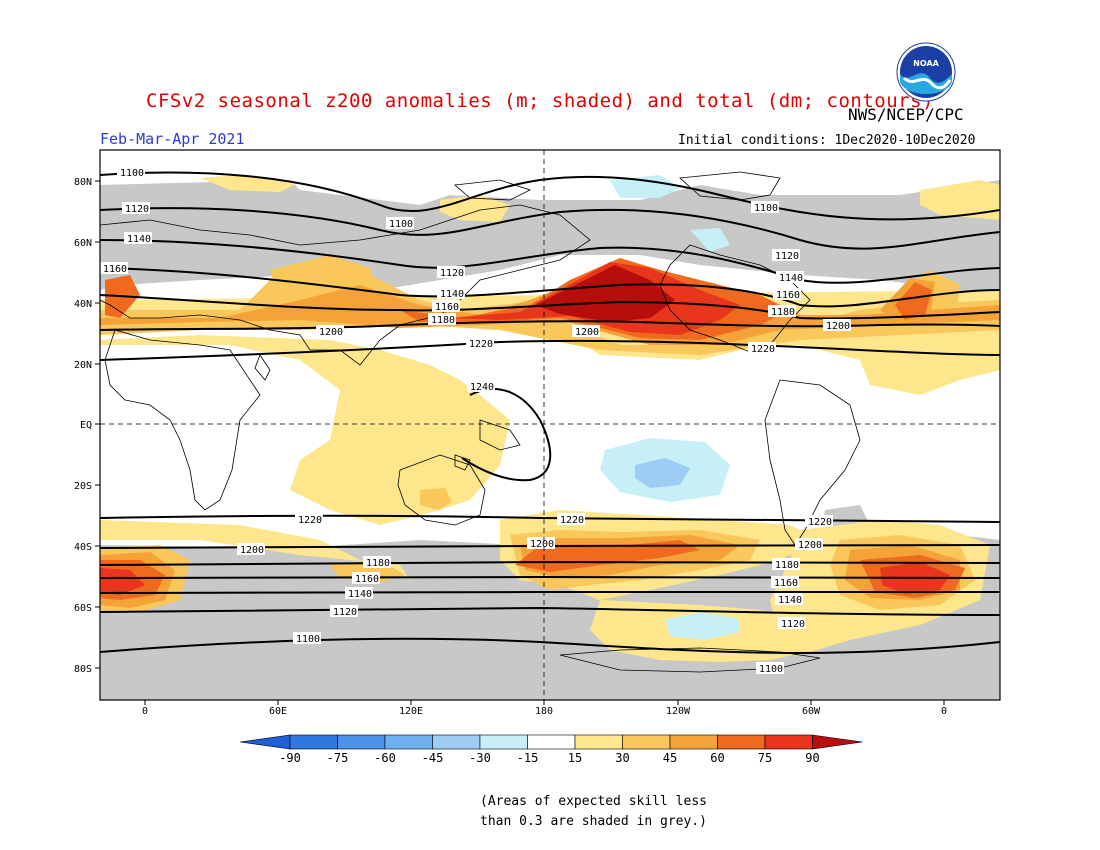  What do you see at coordinates (145, 711) in the screenshot?
I see `lon-label-0: 0` at bounding box center [145, 711].